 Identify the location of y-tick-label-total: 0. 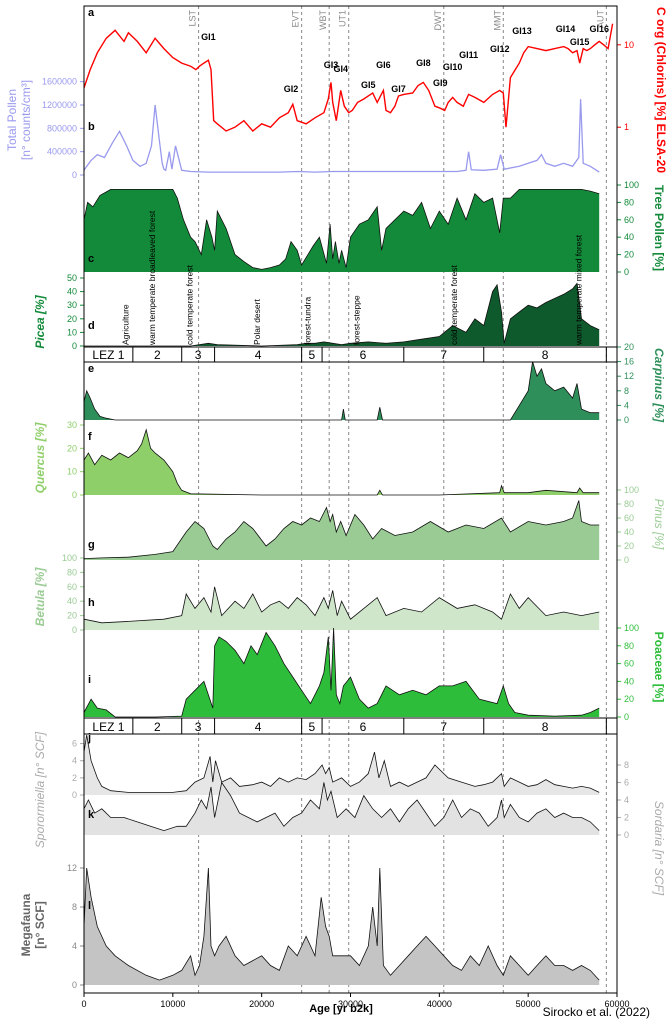
(74, 175).